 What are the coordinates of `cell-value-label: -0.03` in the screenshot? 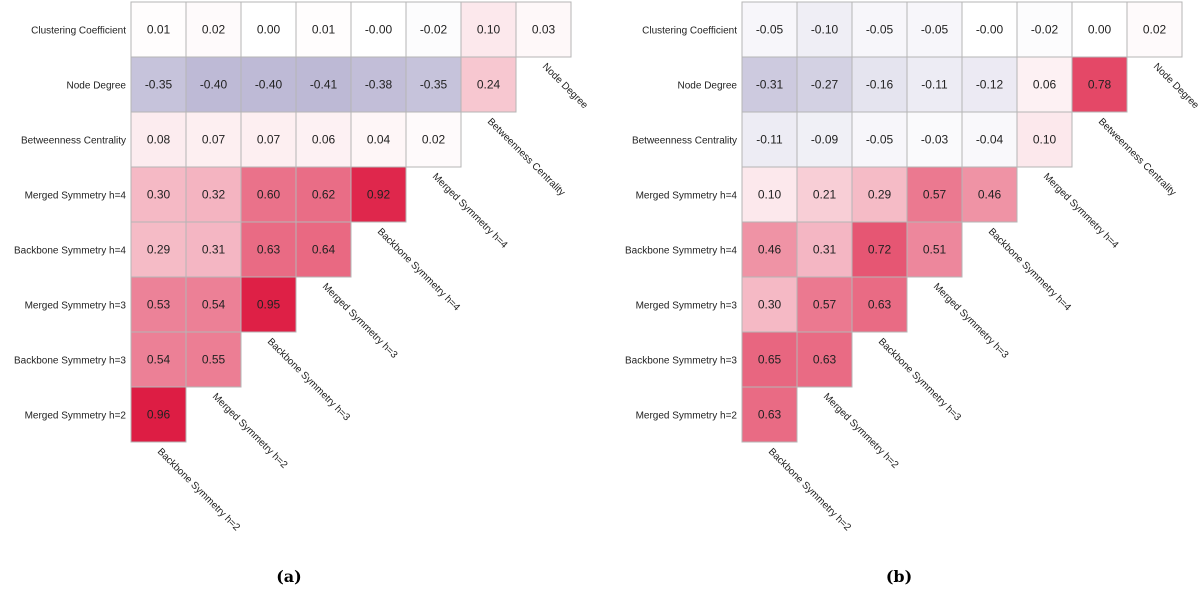 It's located at (935, 140).